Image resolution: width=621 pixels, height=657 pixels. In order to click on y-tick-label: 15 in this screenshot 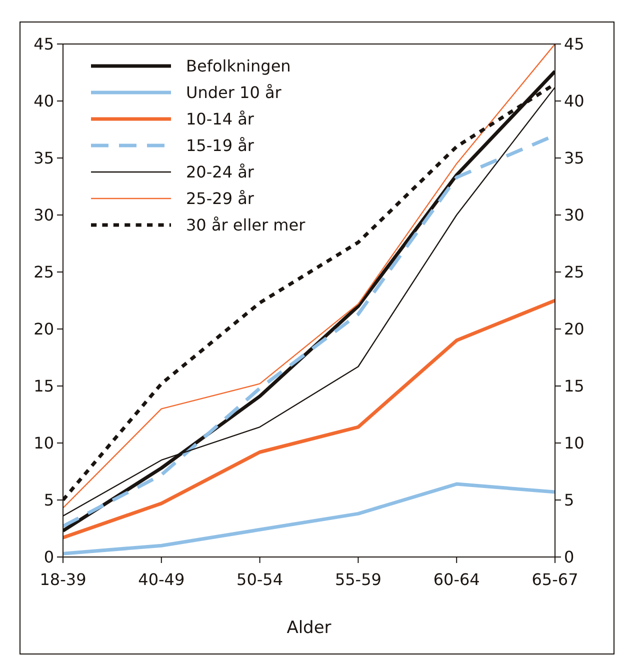, I will do `click(44, 386)`.